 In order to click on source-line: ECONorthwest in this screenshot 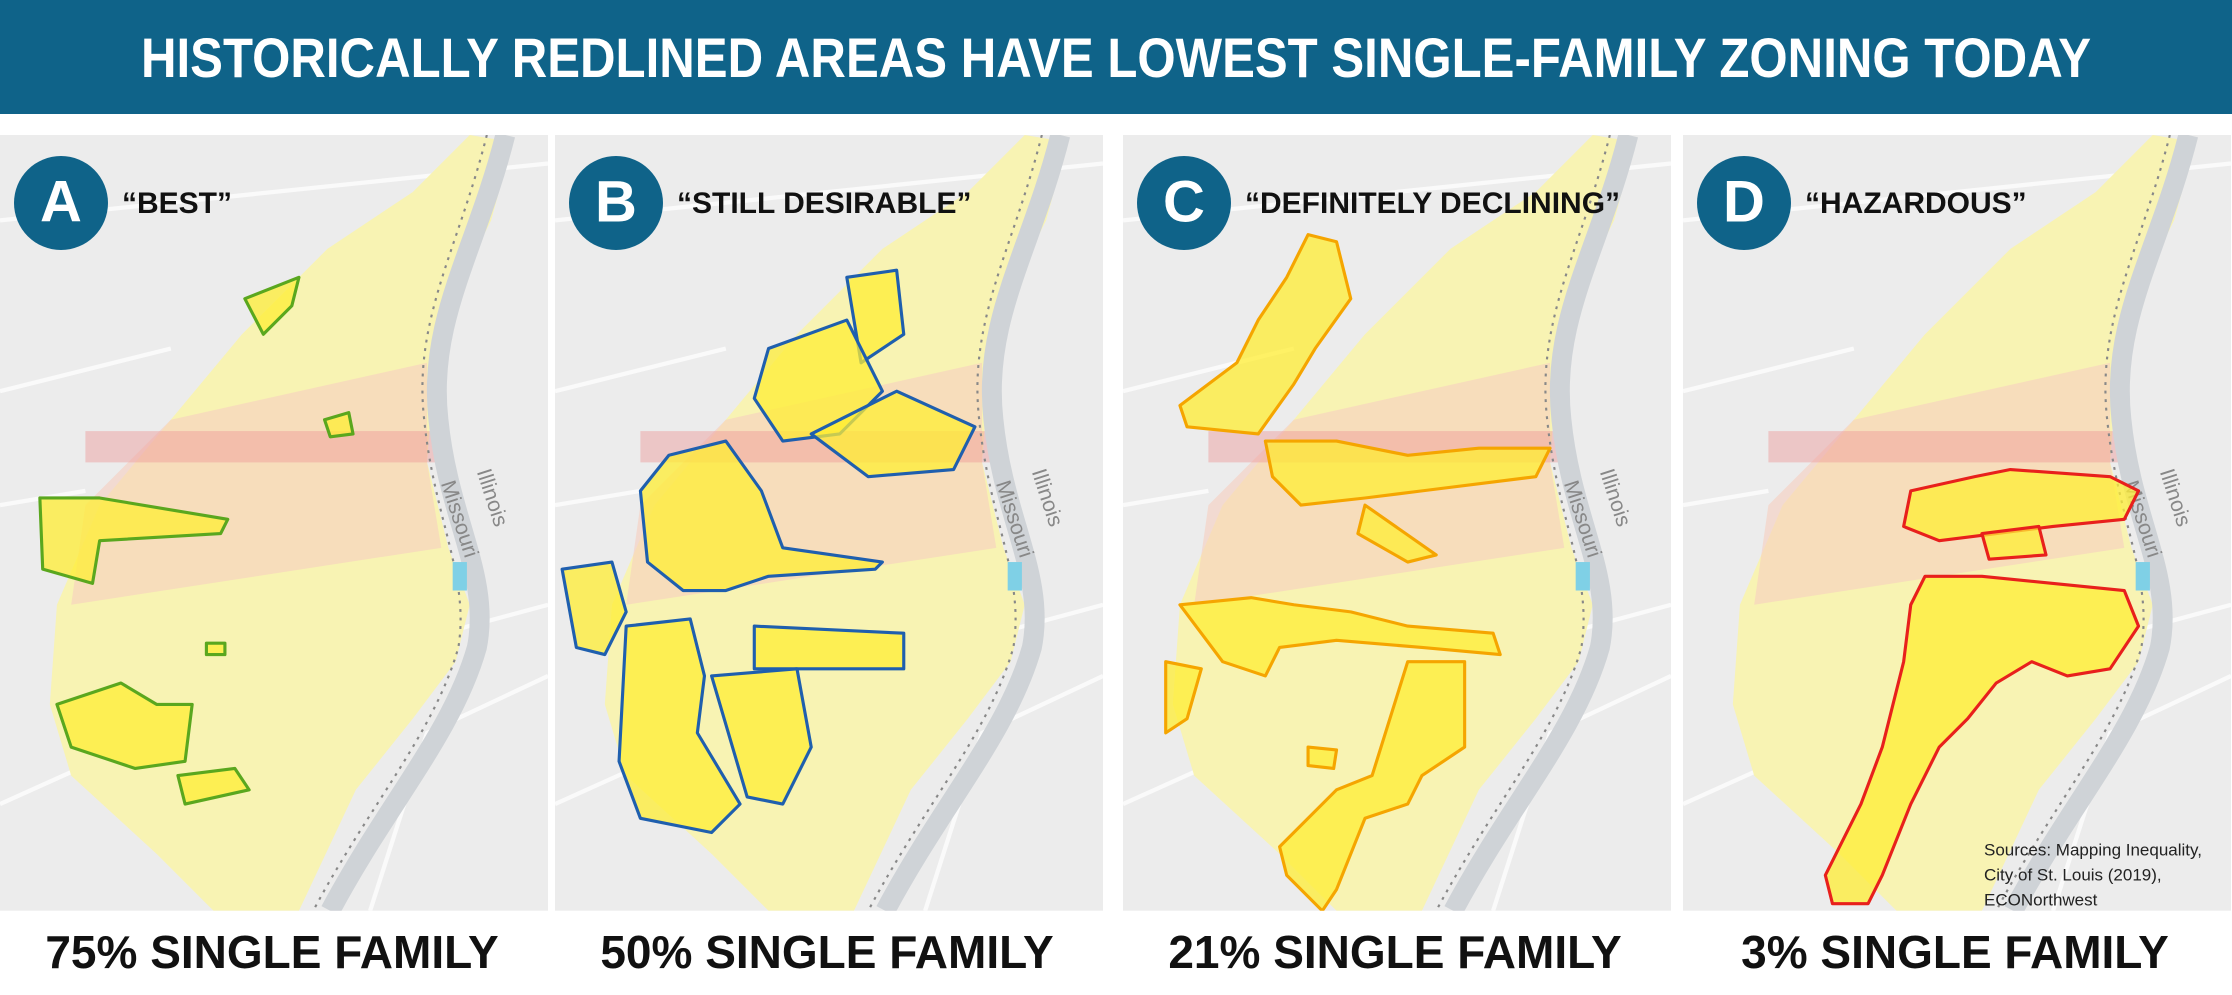, I will do `click(2041, 899)`.